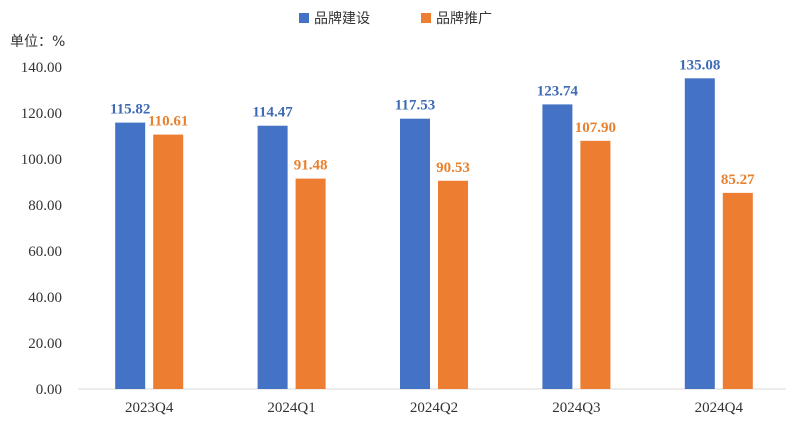 The height and width of the screenshot is (423, 800). I want to click on legend-label-series-2: 品牌推广, so click(464, 18).